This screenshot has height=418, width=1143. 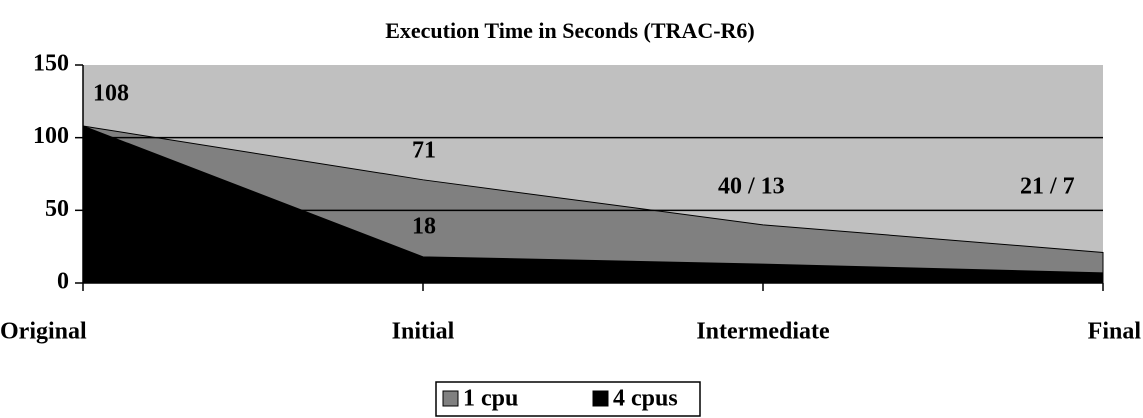 What do you see at coordinates (63, 282) in the screenshot?
I see `y-tick-label: 0` at bounding box center [63, 282].